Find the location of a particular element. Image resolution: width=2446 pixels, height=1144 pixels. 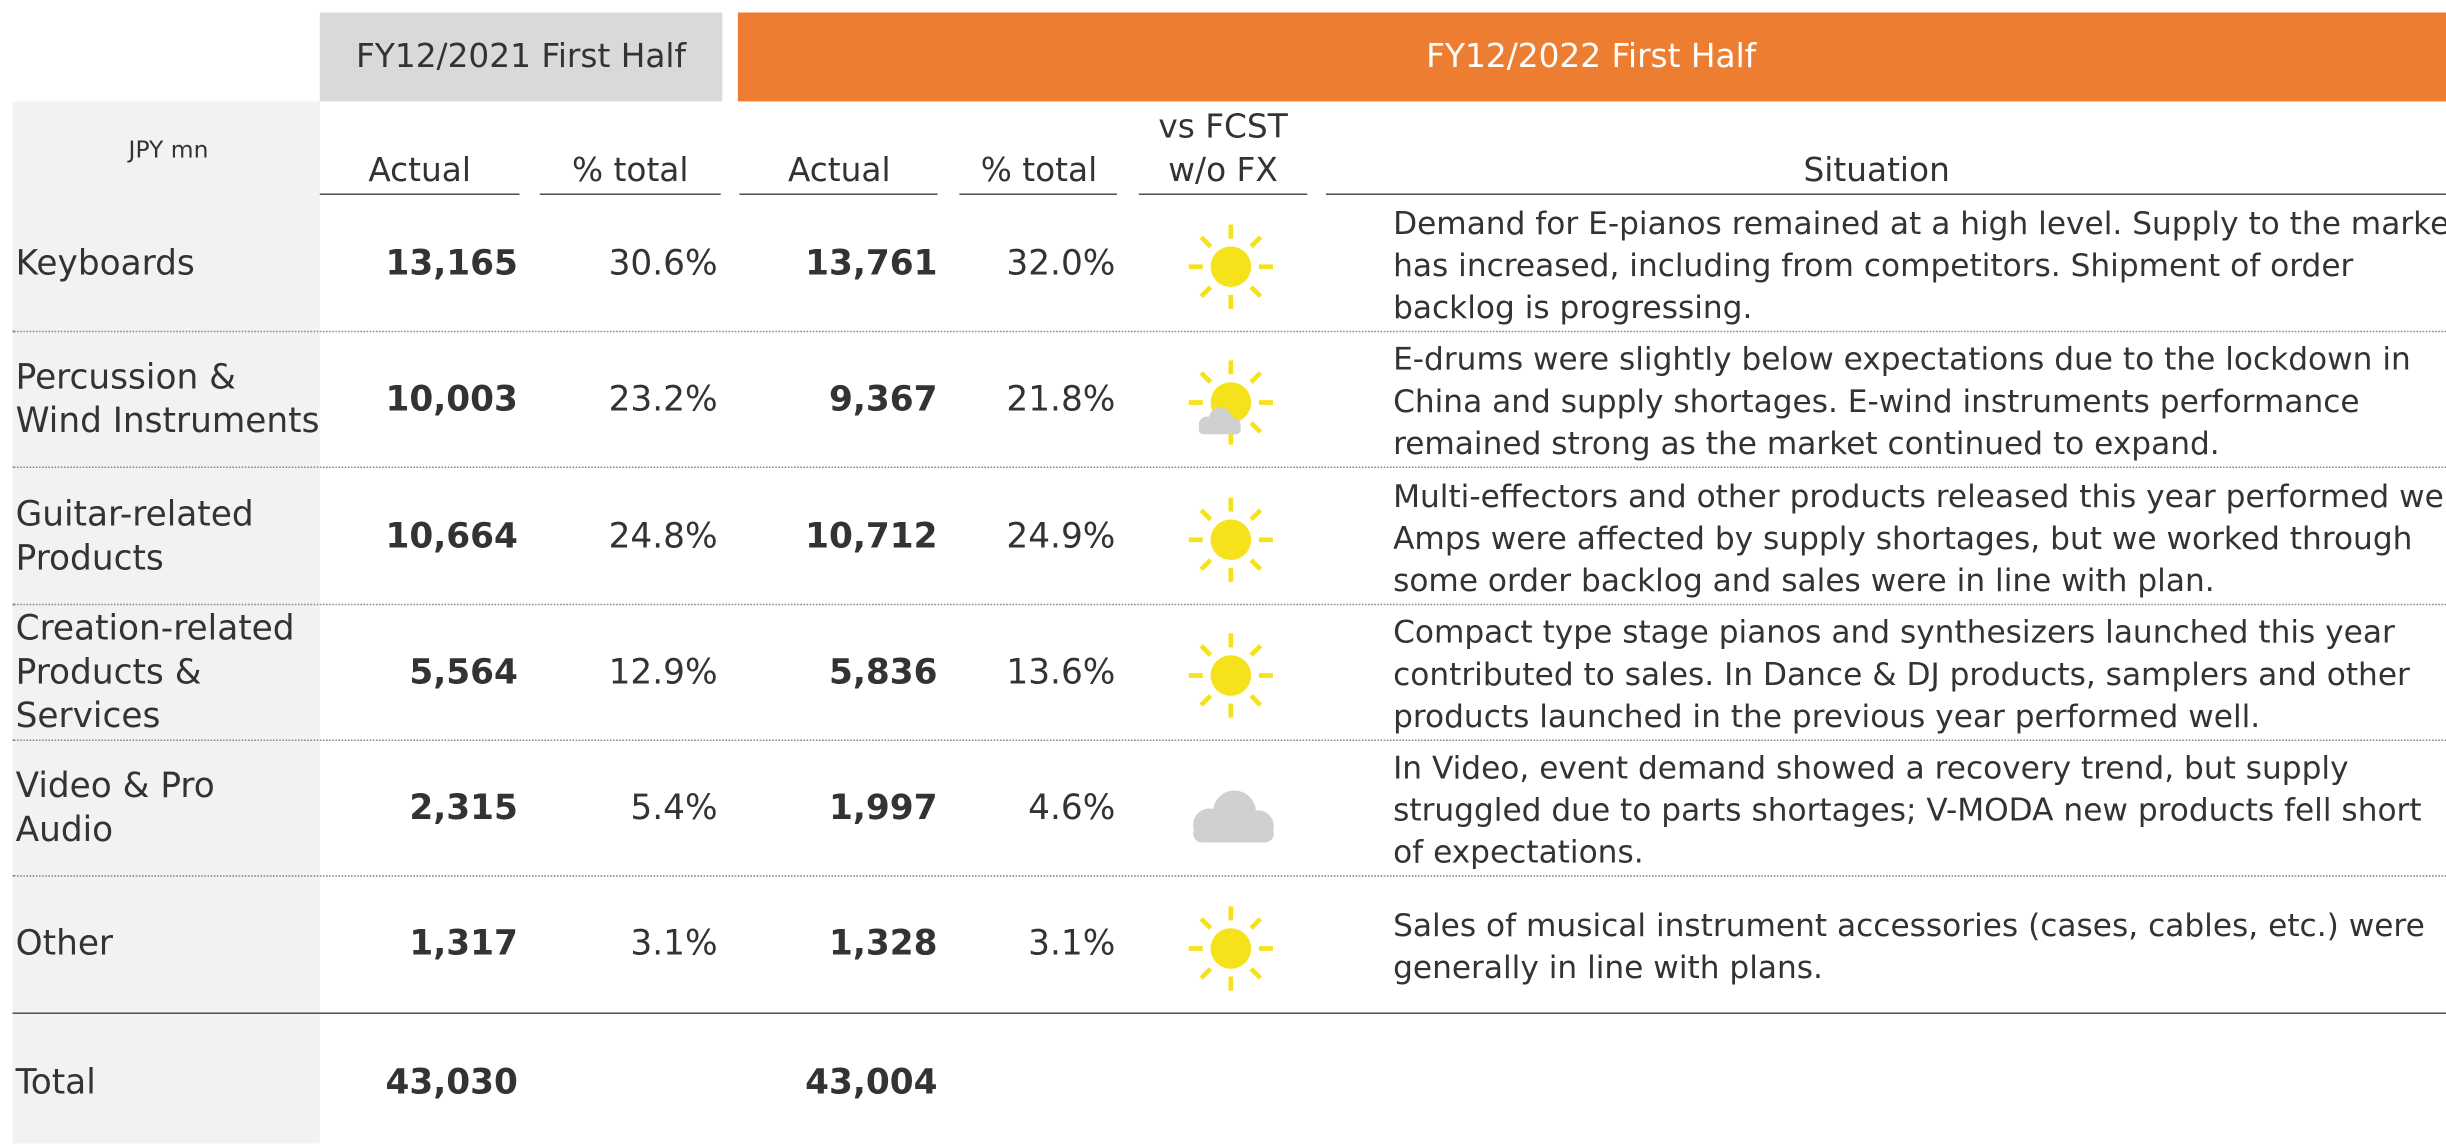

actual-value: 10,003 is located at coordinates (451, 400).